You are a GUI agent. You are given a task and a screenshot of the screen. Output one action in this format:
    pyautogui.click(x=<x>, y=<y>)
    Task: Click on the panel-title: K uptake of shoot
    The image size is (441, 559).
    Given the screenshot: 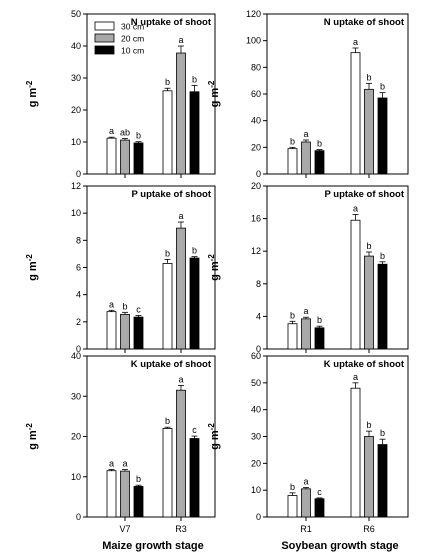 What is the action you would take?
    pyautogui.click(x=364, y=364)
    